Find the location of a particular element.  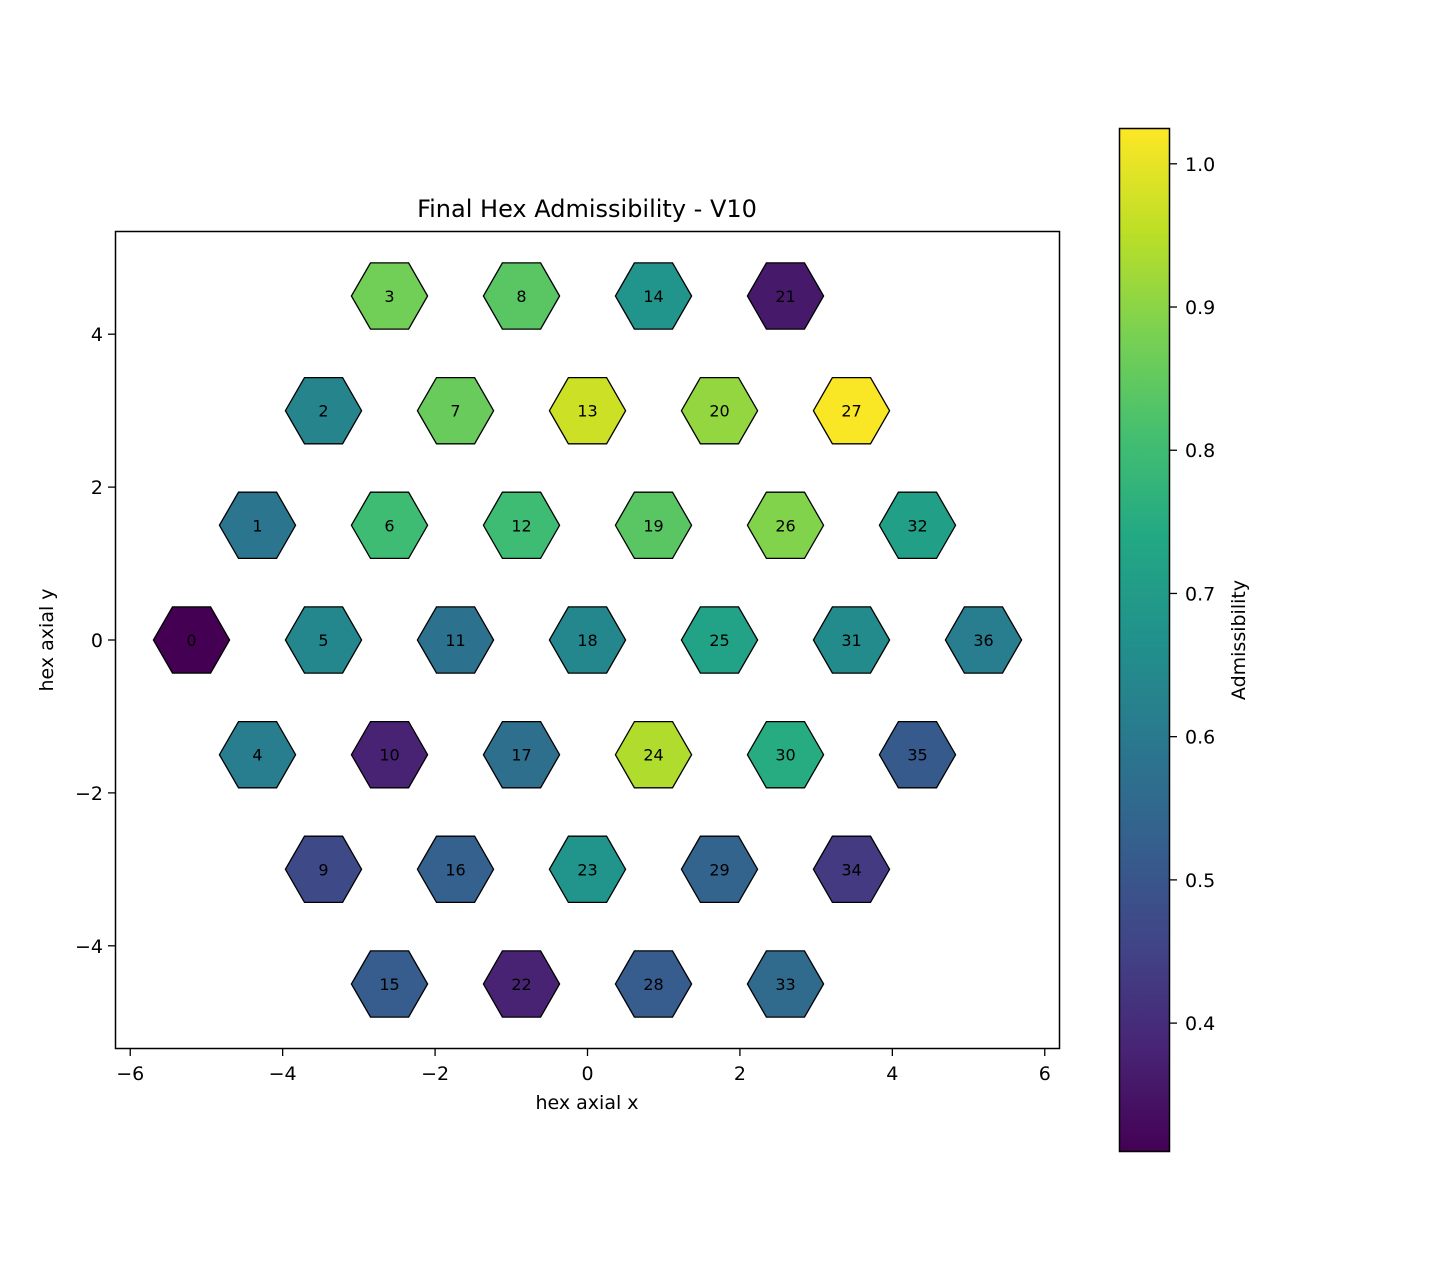

hex-label: 24 is located at coordinates (653, 755).